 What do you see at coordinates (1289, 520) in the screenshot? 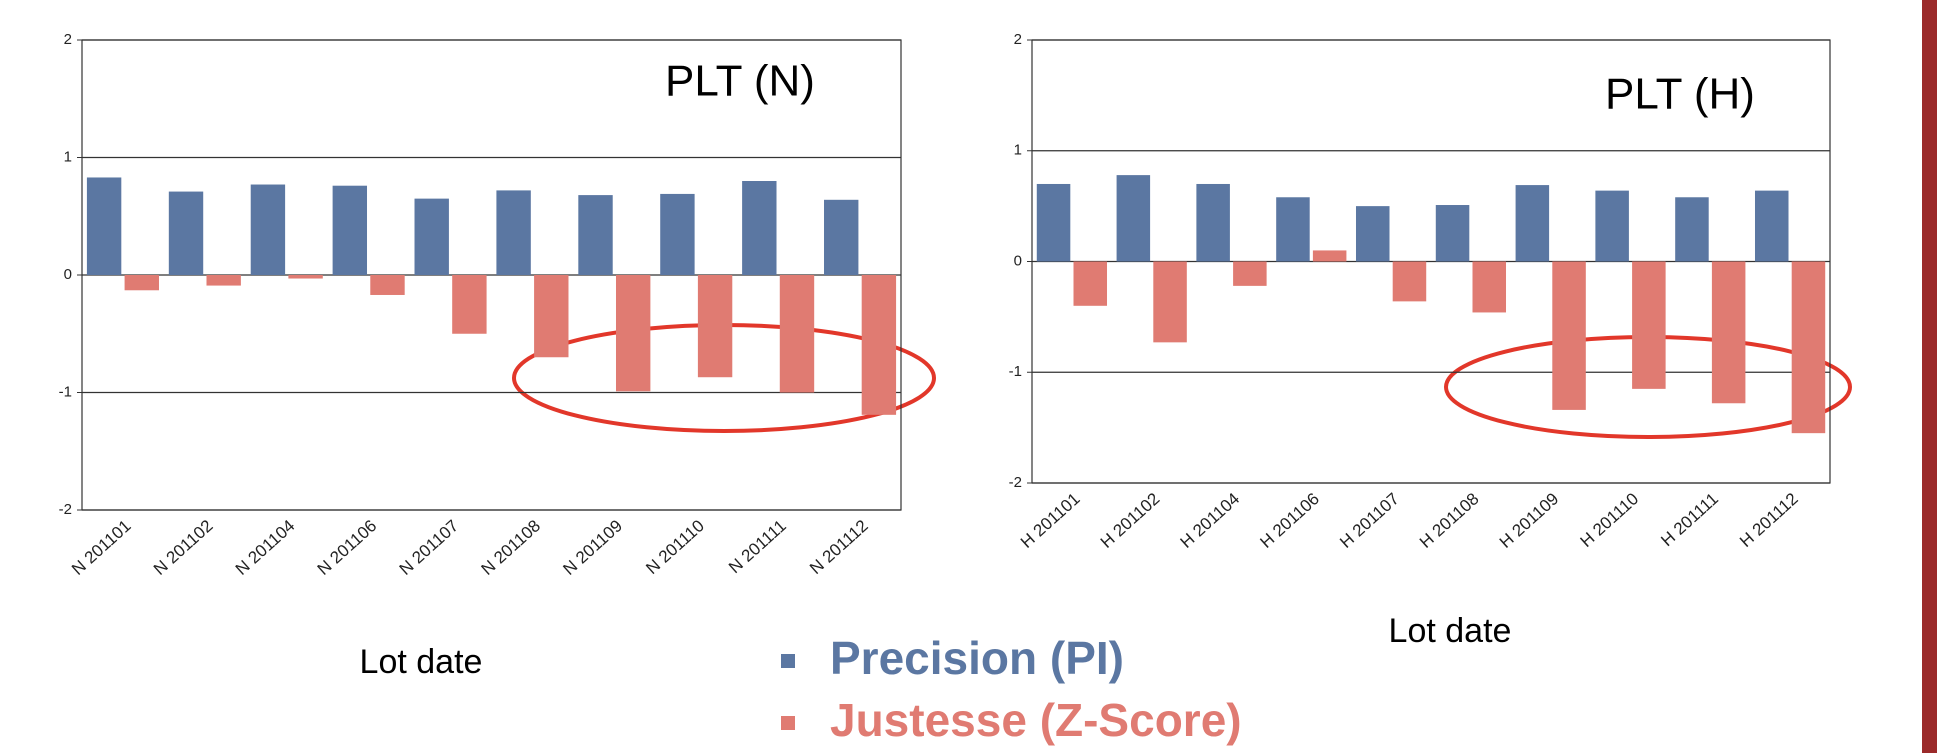
I see `x-tick-label: H 201106` at bounding box center [1289, 520].